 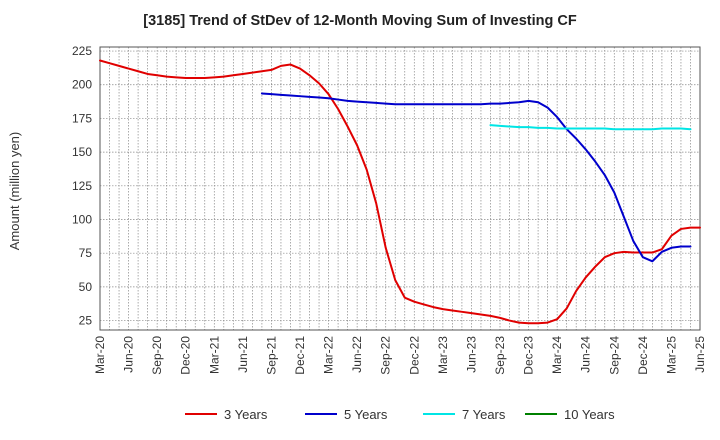 What do you see at coordinates (614, 355) in the screenshot?
I see `x-tick-label: Sep-24` at bounding box center [614, 355].